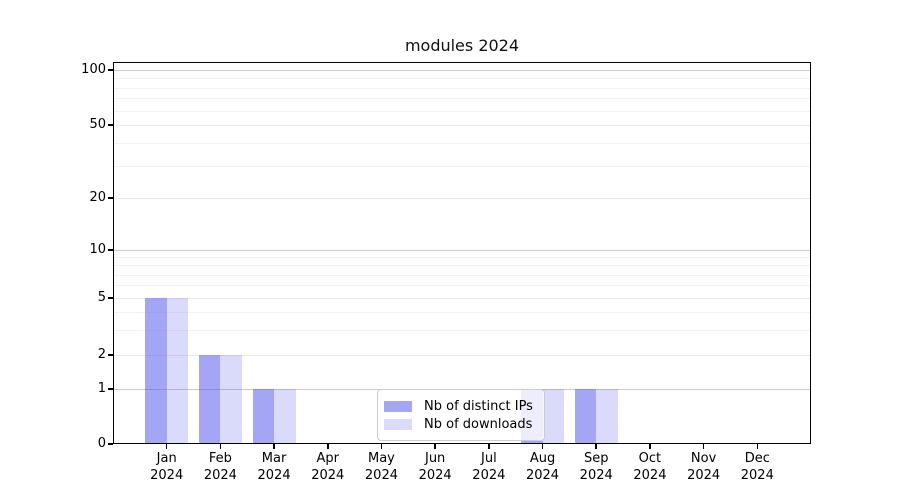 This screenshot has width=900, height=500. What do you see at coordinates (478, 424) in the screenshot?
I see `legend-label-downloads: Nb of downloads` at bounding box center [478, 424].